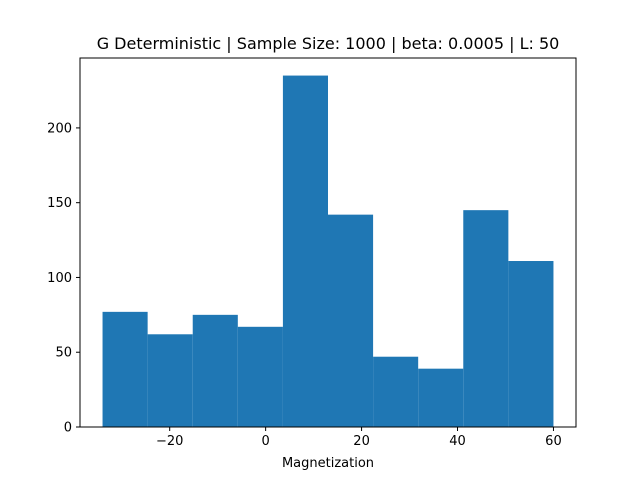 The image size is (640, 480). Describe the element at coordinates (59, 278) in the screenshot. I see `y-tick-label: 100` at that location.